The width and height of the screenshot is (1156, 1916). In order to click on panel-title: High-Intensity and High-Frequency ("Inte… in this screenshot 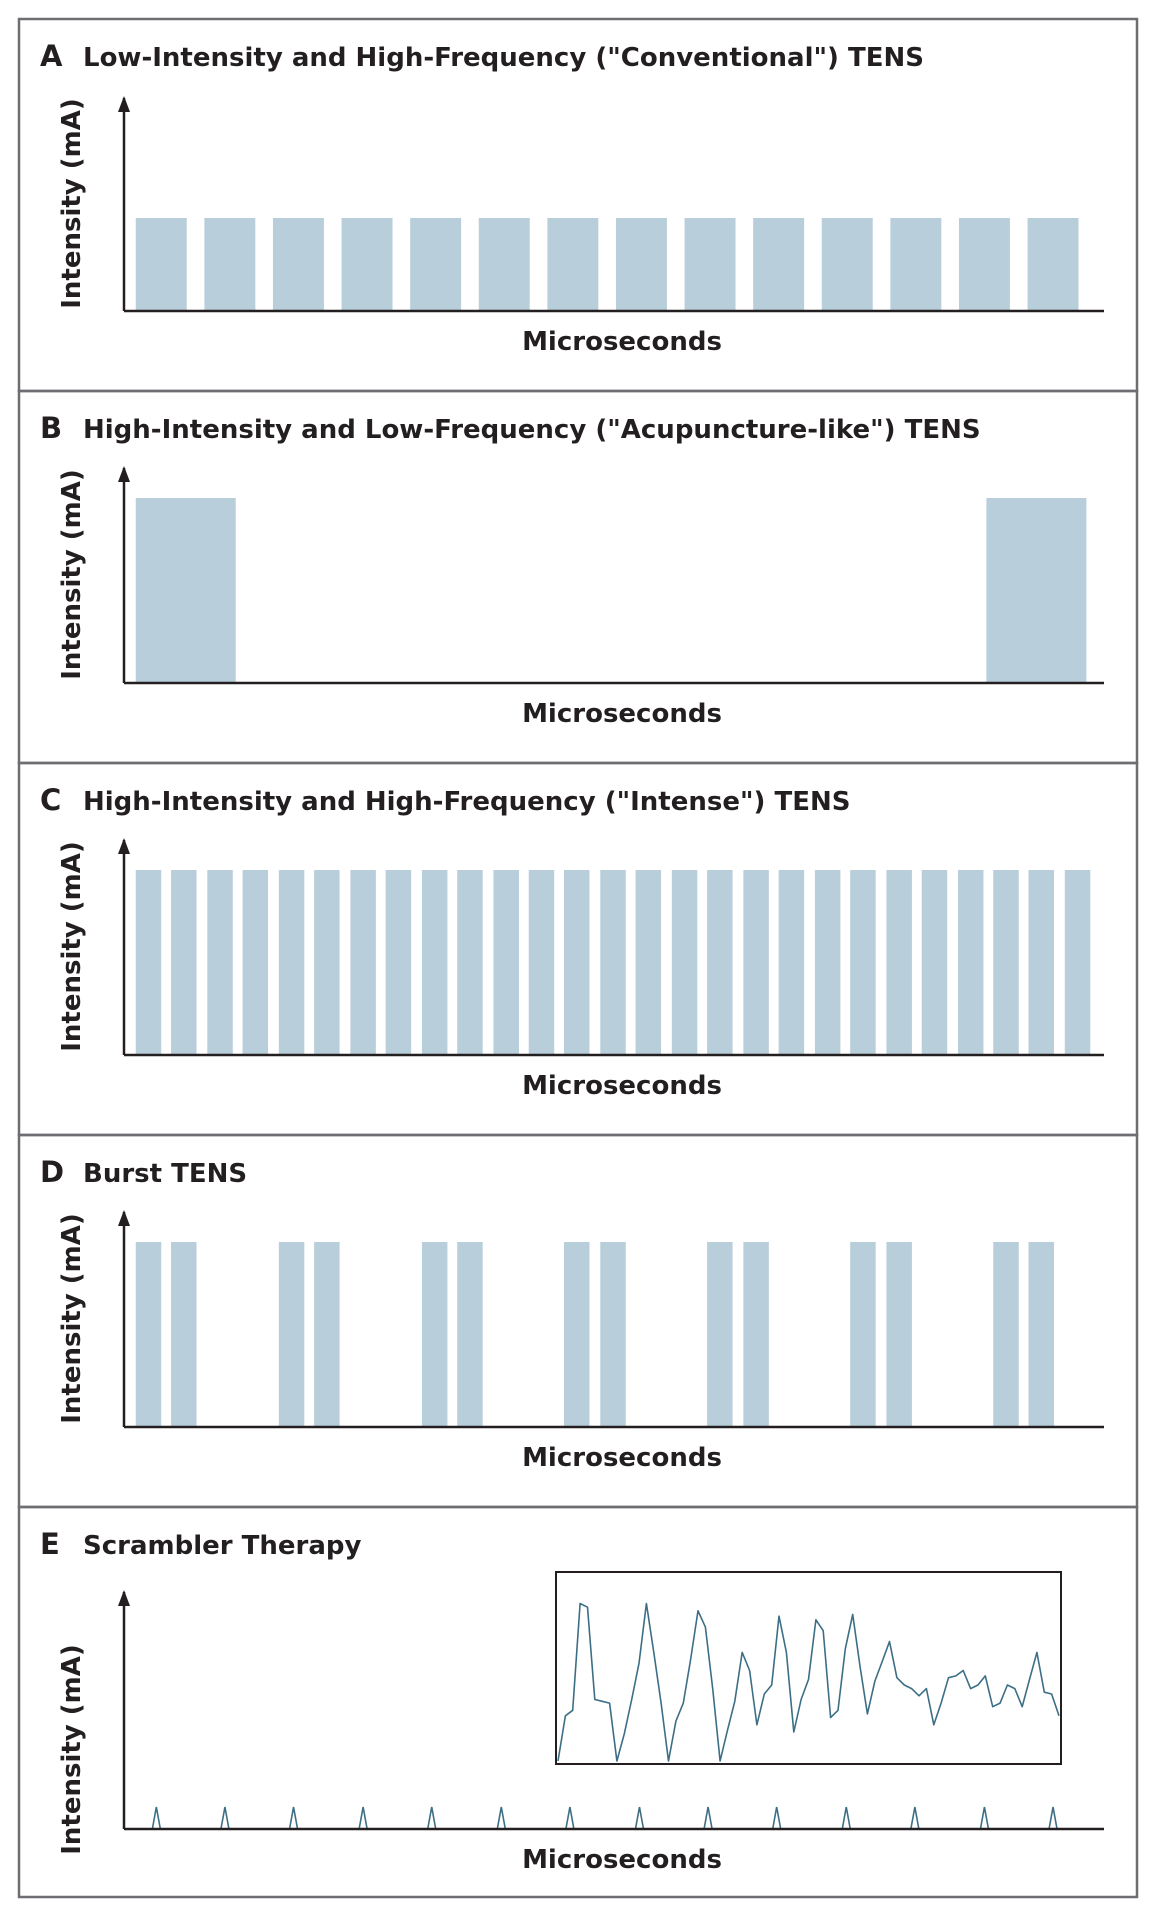, I will do `click(466, 802)`.